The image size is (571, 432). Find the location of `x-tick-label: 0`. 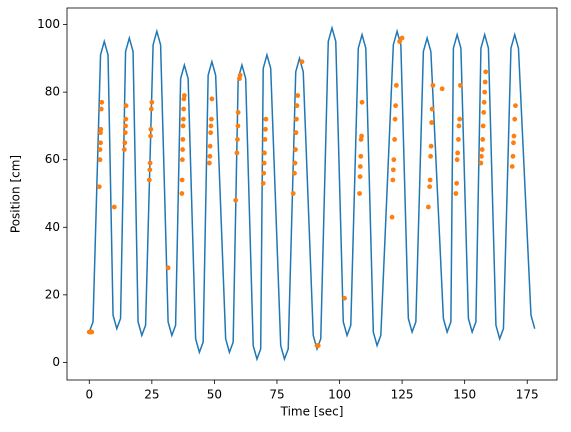

x-tick-label: 0 is located at coordinates (89, 395).